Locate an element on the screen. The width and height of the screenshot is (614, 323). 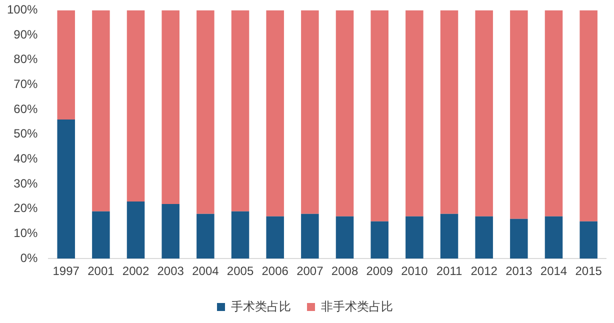
x-tick-label: 2007 is located at coordinates (310, 271).